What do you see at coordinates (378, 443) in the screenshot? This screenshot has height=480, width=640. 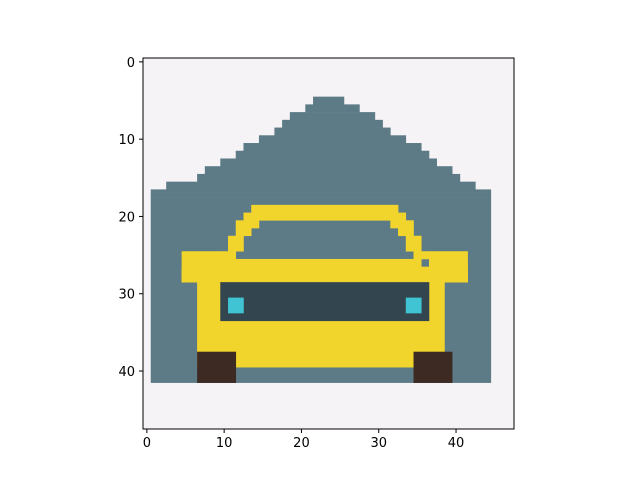 I see `x-tick-label: 30` at bounding box center [378, 443].